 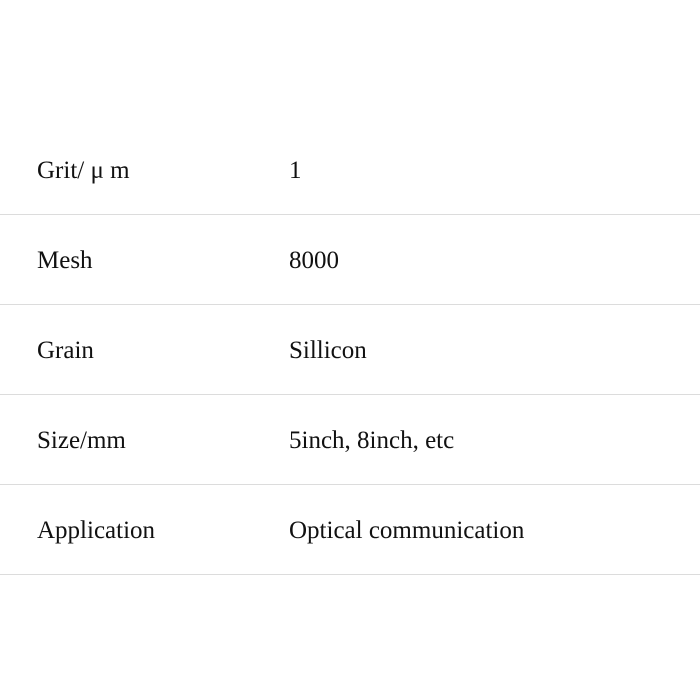 I want to click on spec-label: Mesh, so click(x=65, y=260).